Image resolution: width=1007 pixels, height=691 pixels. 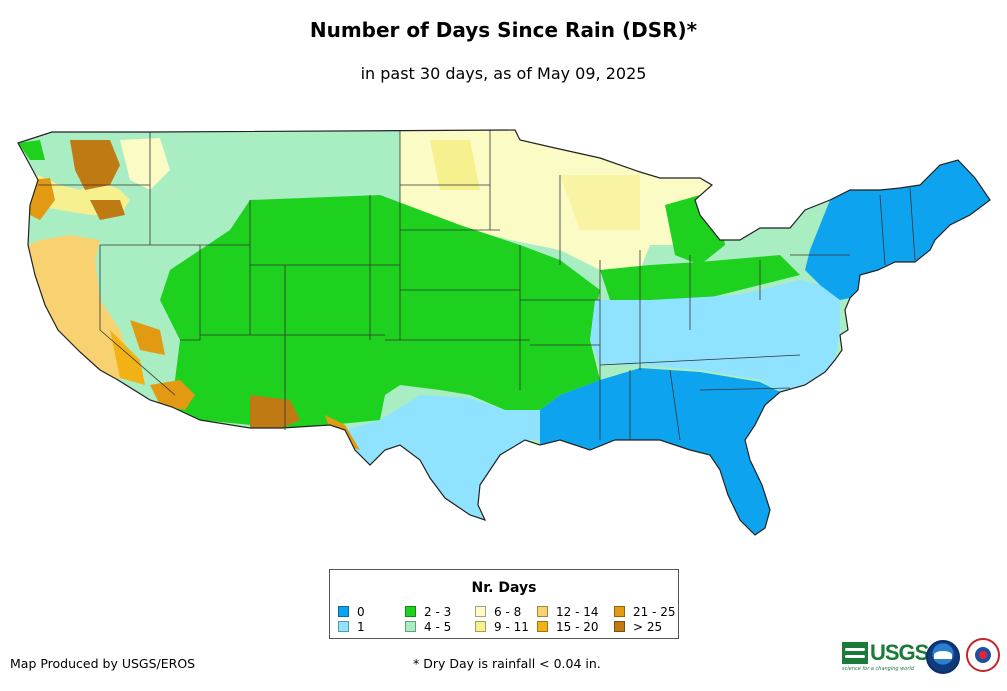 I want to click on legend-item: 21 - 25, so click(x=645, y=612).